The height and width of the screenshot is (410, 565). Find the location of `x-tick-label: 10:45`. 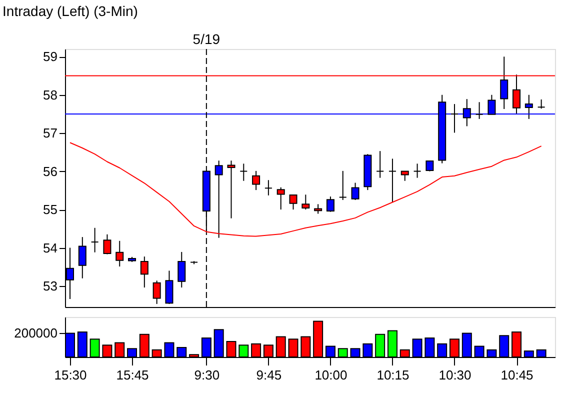

x-tick-label: 10:45 is located at coordinates (517, 375).